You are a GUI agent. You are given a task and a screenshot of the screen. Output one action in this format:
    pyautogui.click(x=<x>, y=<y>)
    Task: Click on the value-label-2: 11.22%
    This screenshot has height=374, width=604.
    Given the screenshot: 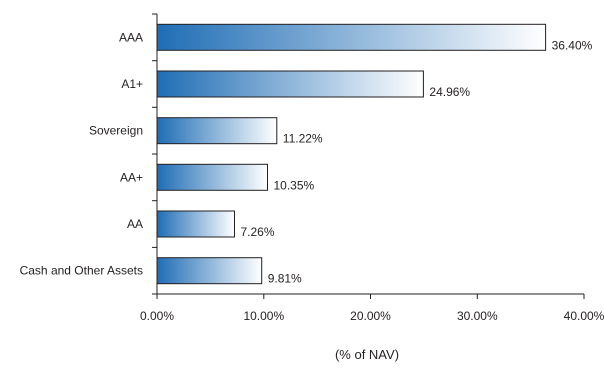 What is the action you would take?
    pyautogui.click(x=303, y=139)
    